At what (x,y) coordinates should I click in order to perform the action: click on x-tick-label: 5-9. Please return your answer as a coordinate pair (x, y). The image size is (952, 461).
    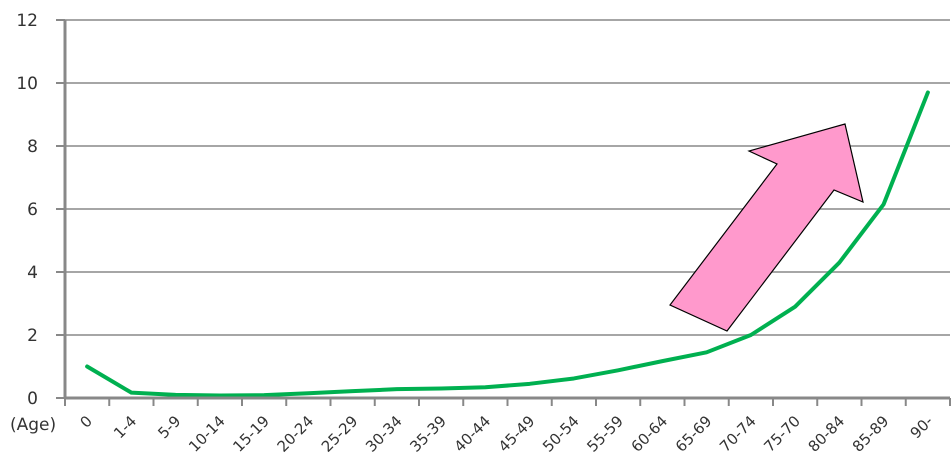
    Looking at the image, I should click on (169, 427).